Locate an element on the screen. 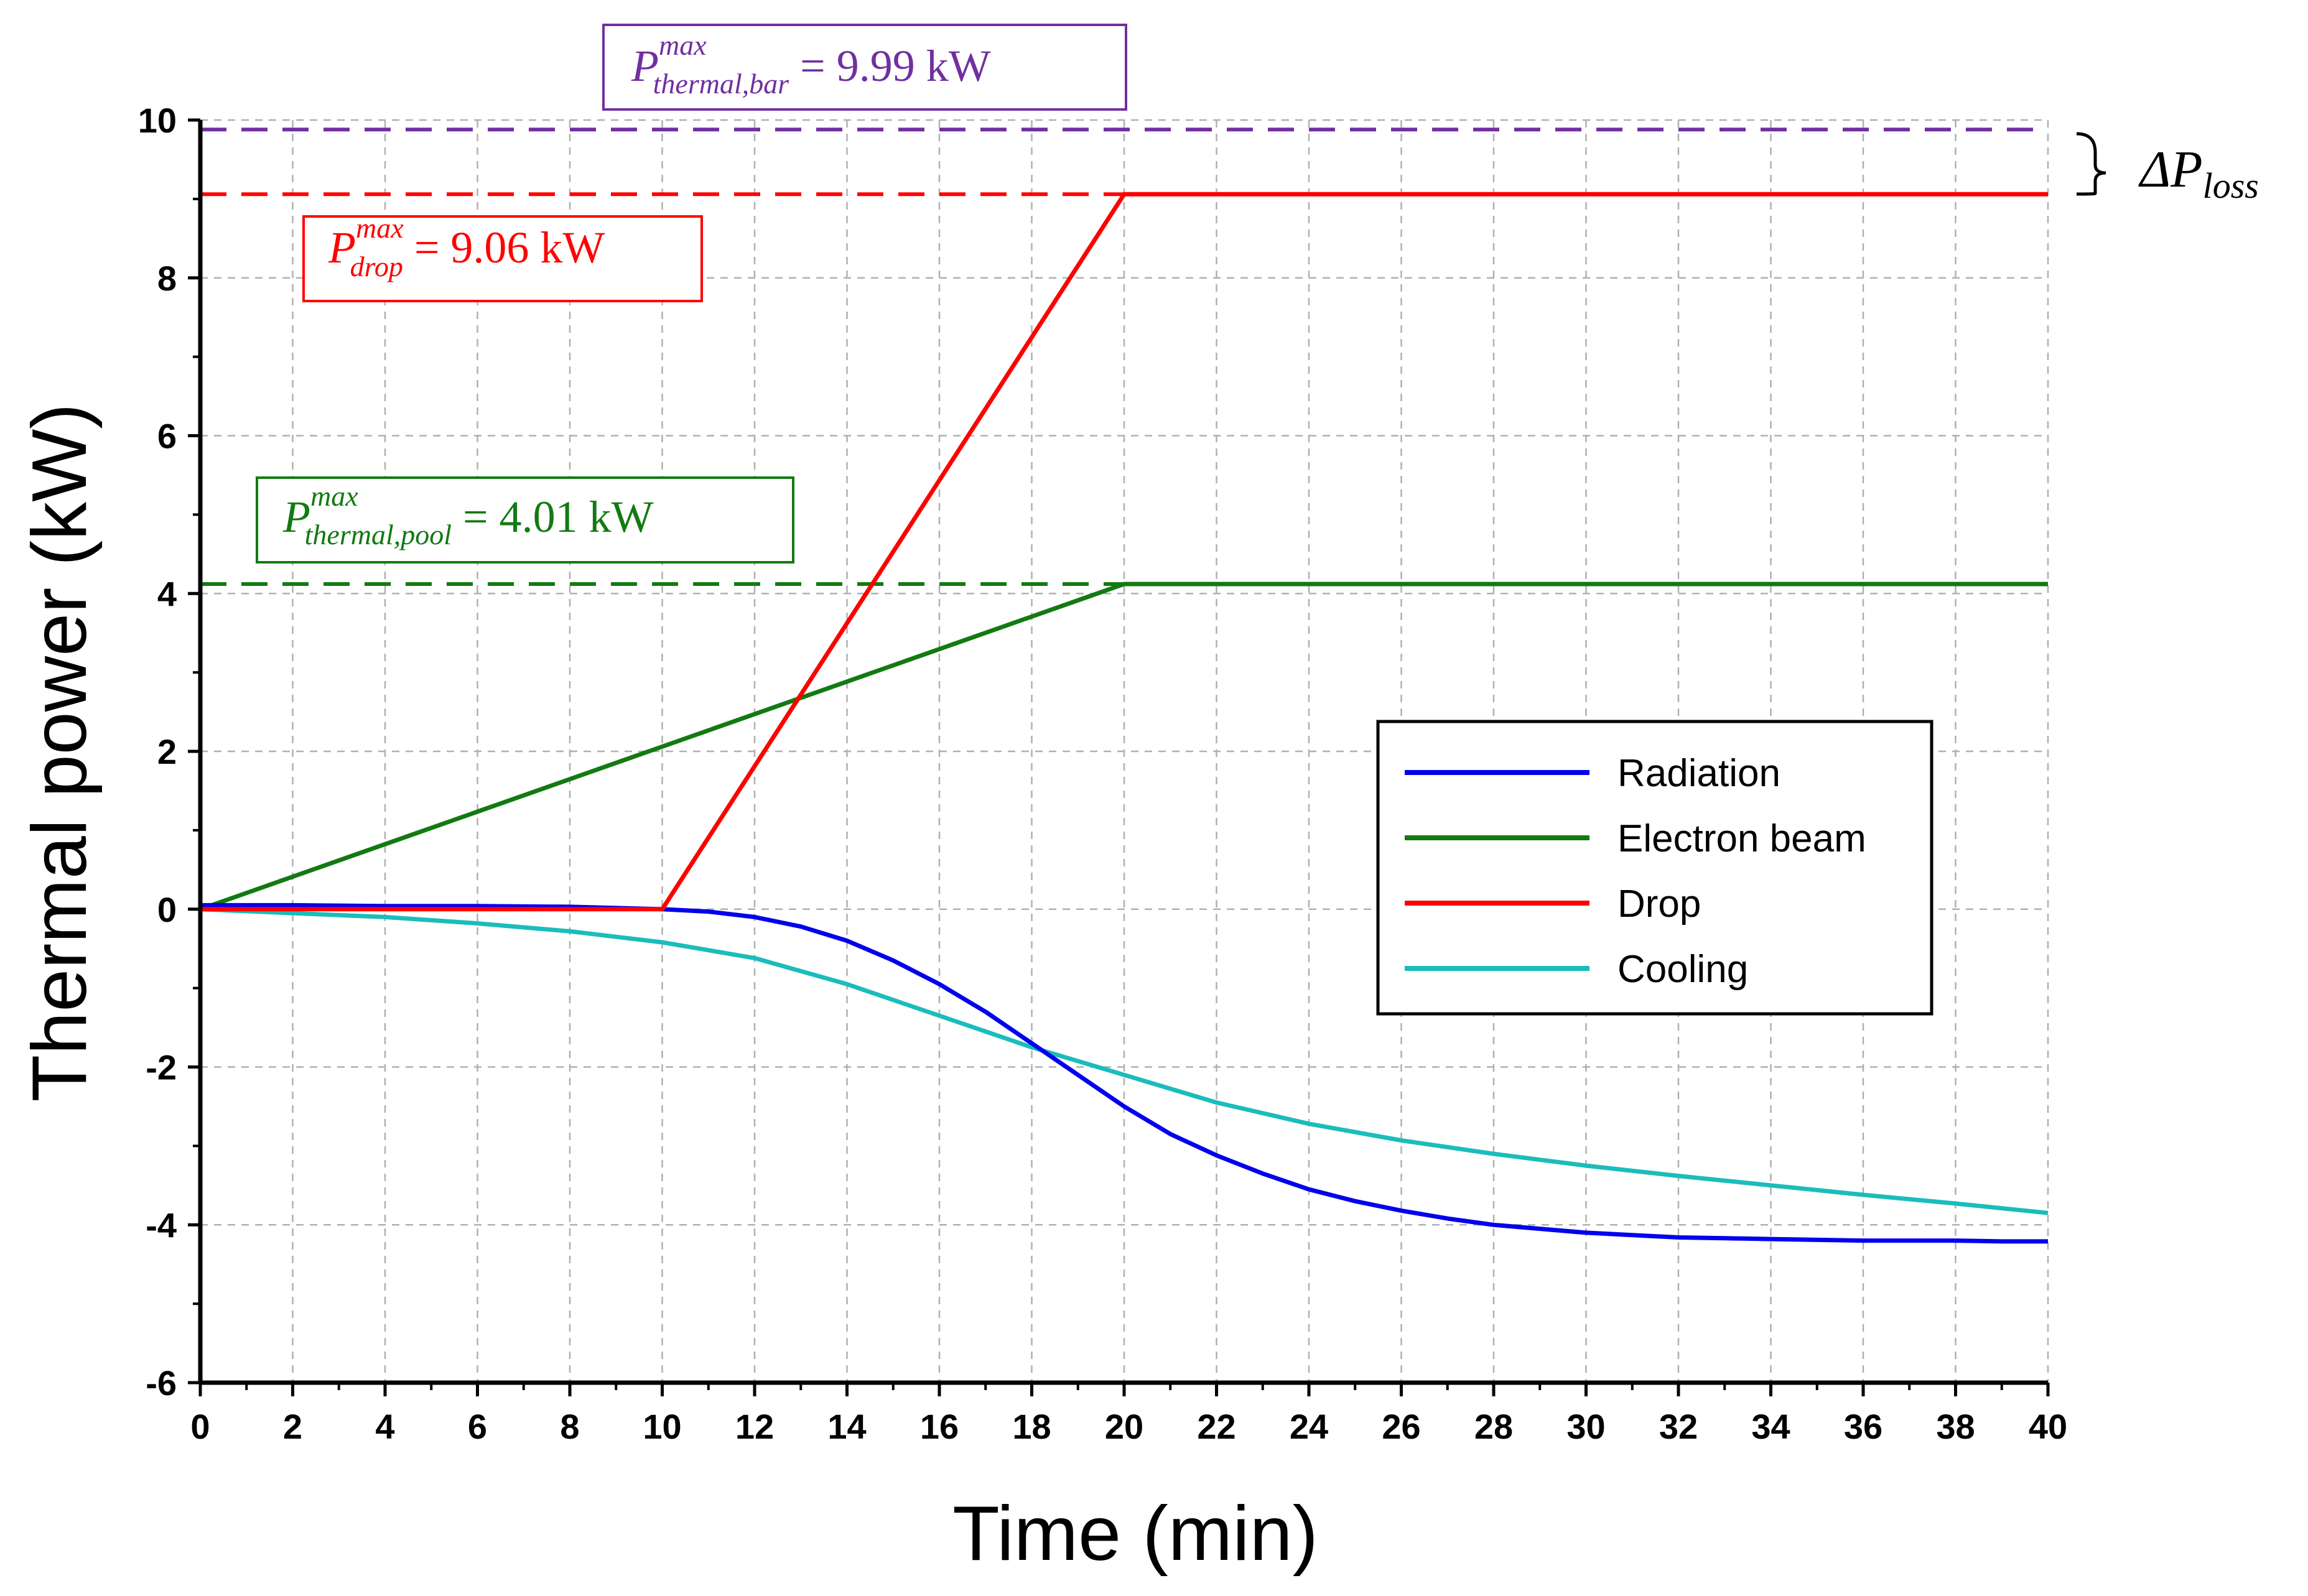 This screenshot has width=2308, height=1596. x-tick-label: 34 is located at coordinates (1770, 1427).